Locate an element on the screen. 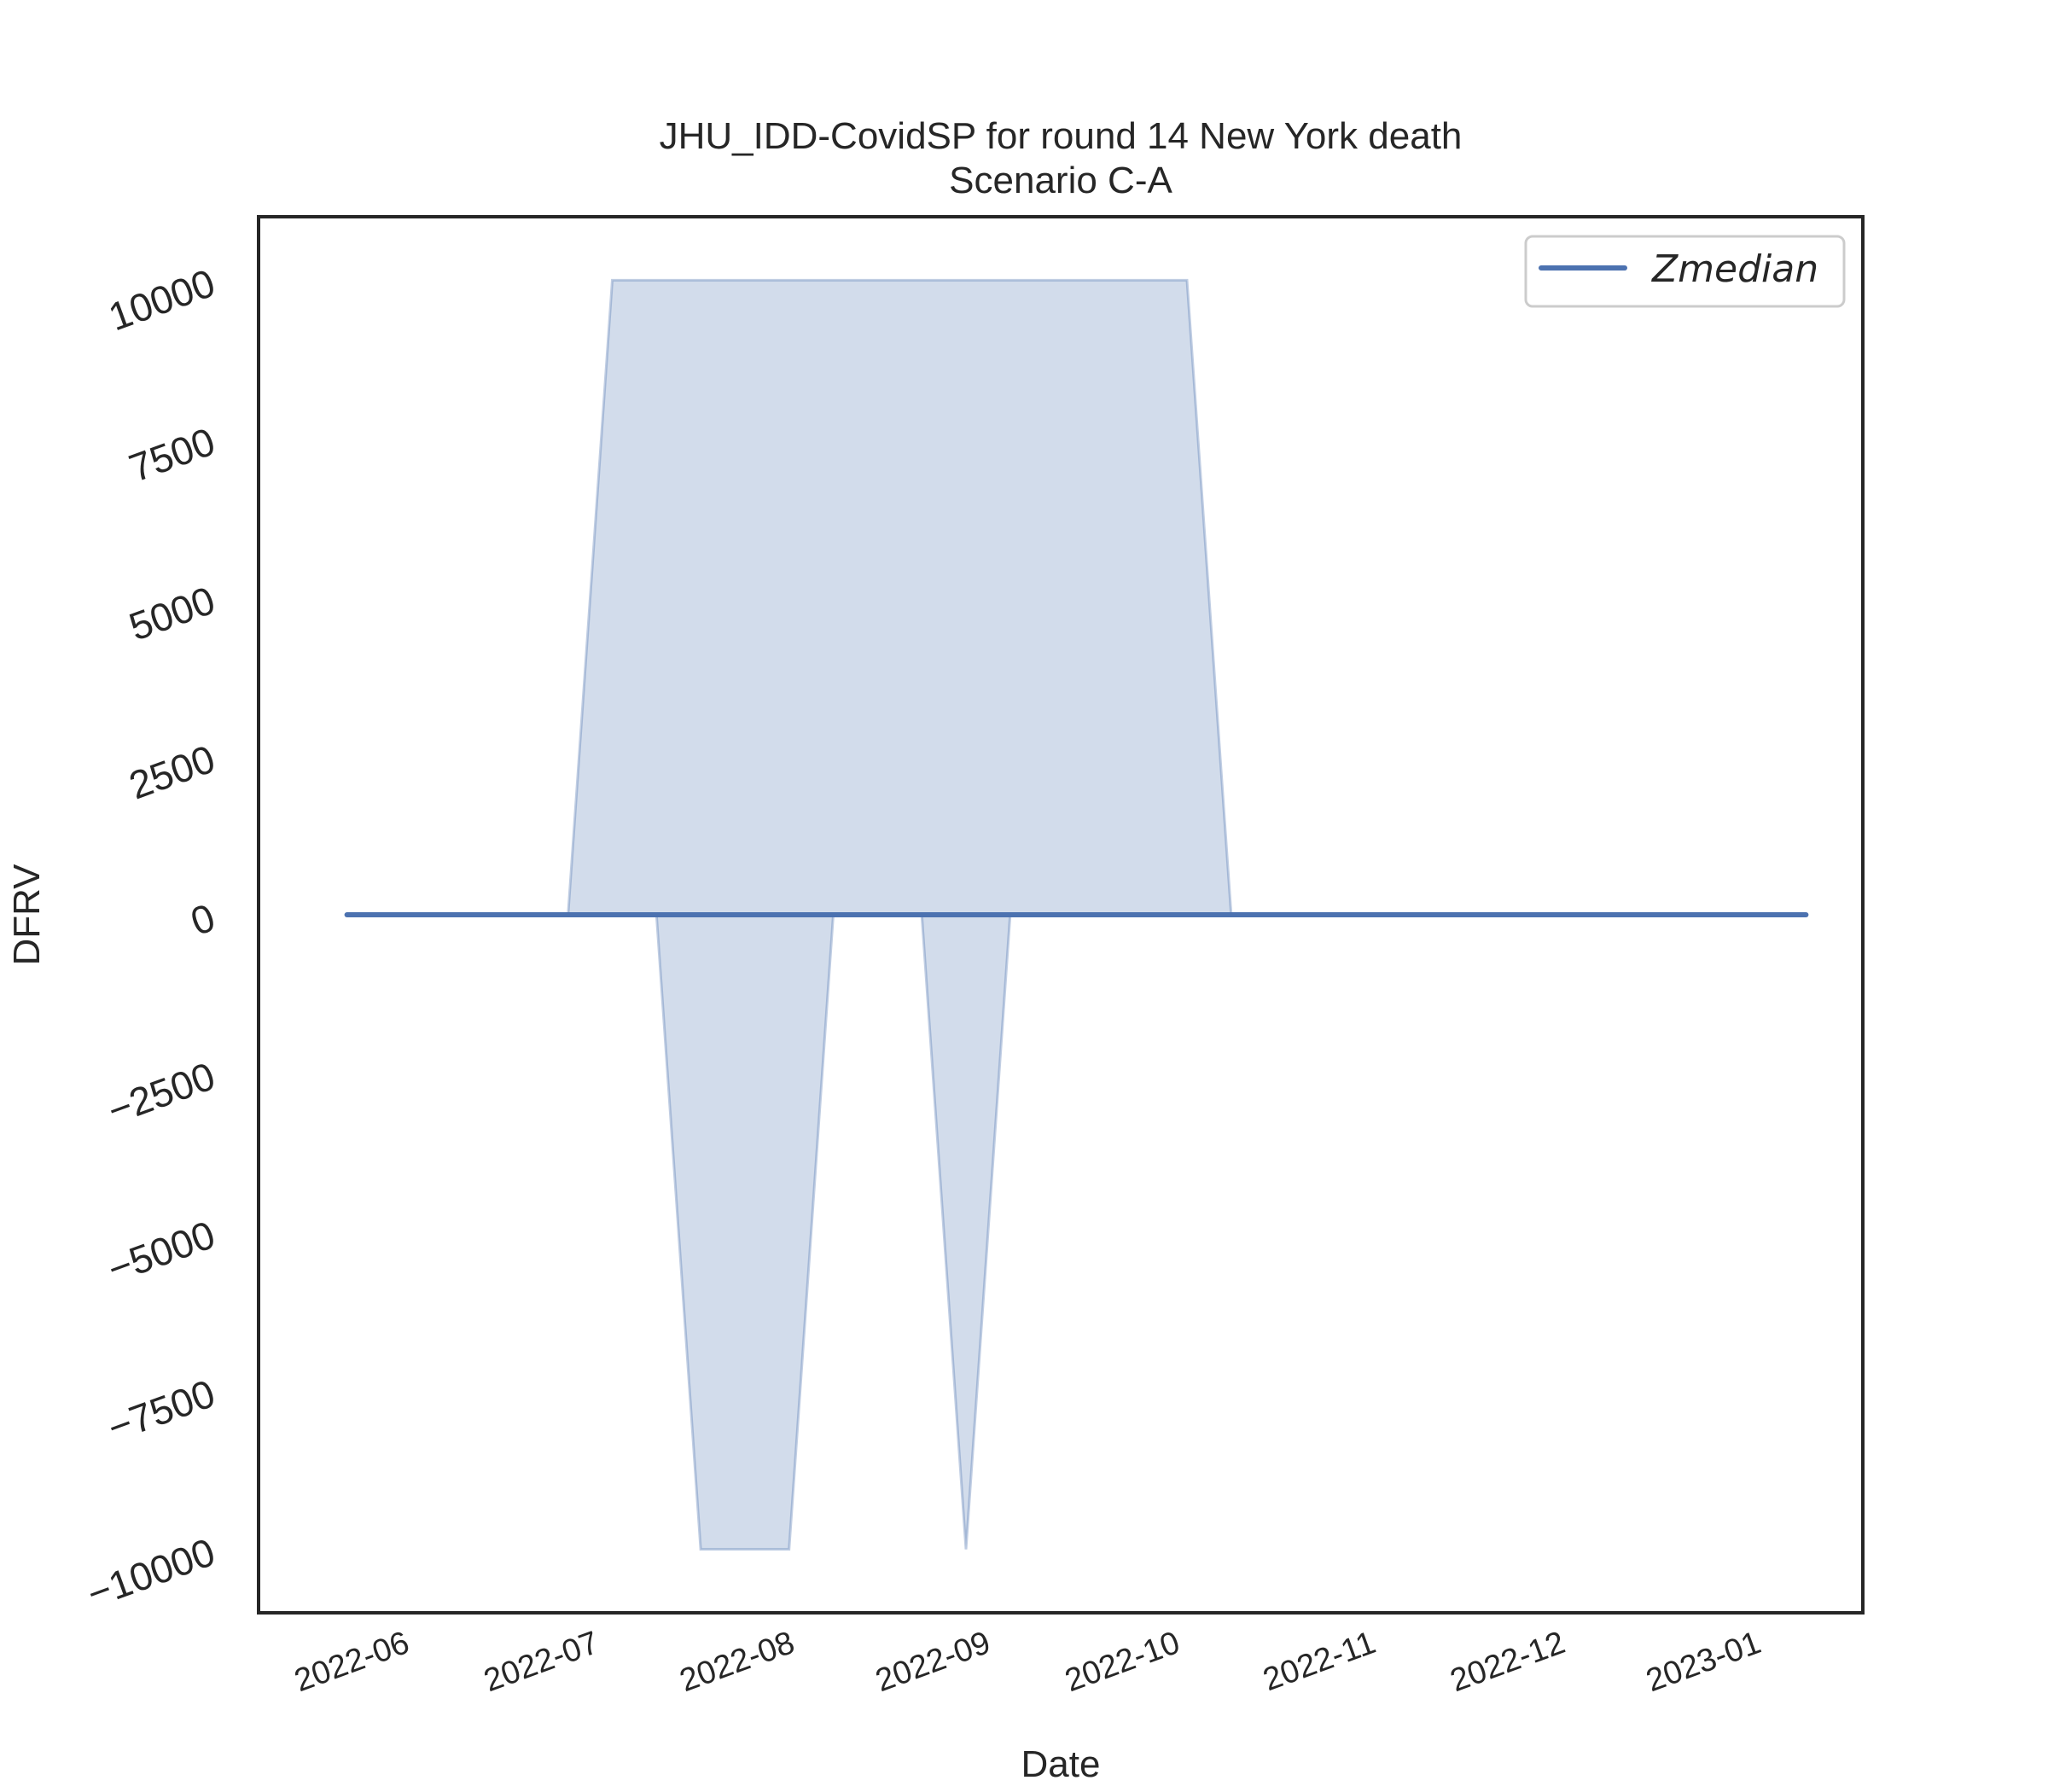  x-tick-label: 2022-09 is located at coordinates (933, 1662).